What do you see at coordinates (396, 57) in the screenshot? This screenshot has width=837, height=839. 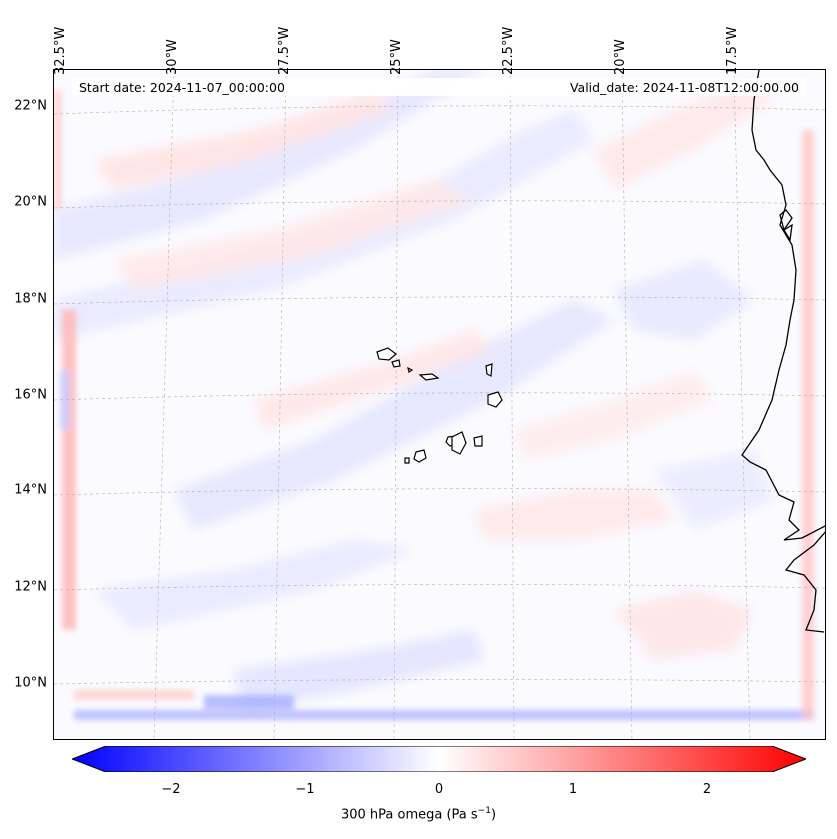 I see `lon-label-25w: 25°W` at bounding box center [396, 57].